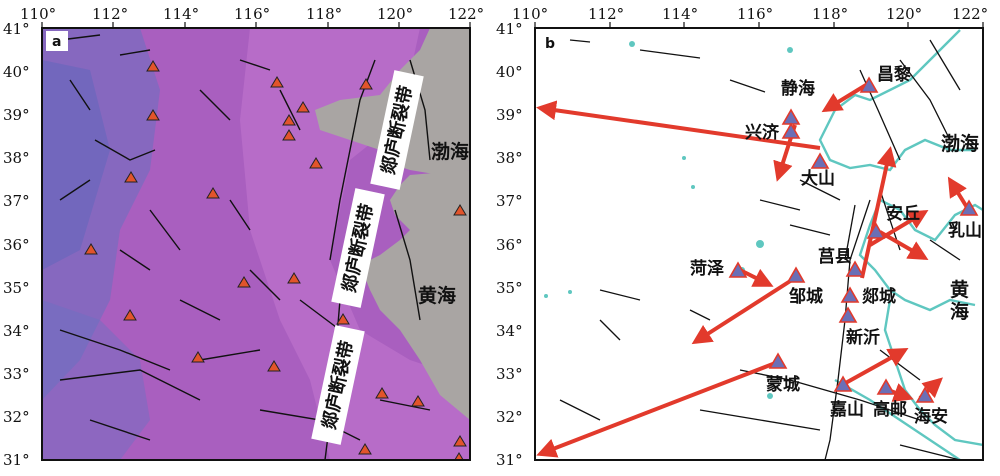  Describe the element at coordinates (450, 151) in the screenshot. I see `sea-label-bohai-a: 渤海` at that location.